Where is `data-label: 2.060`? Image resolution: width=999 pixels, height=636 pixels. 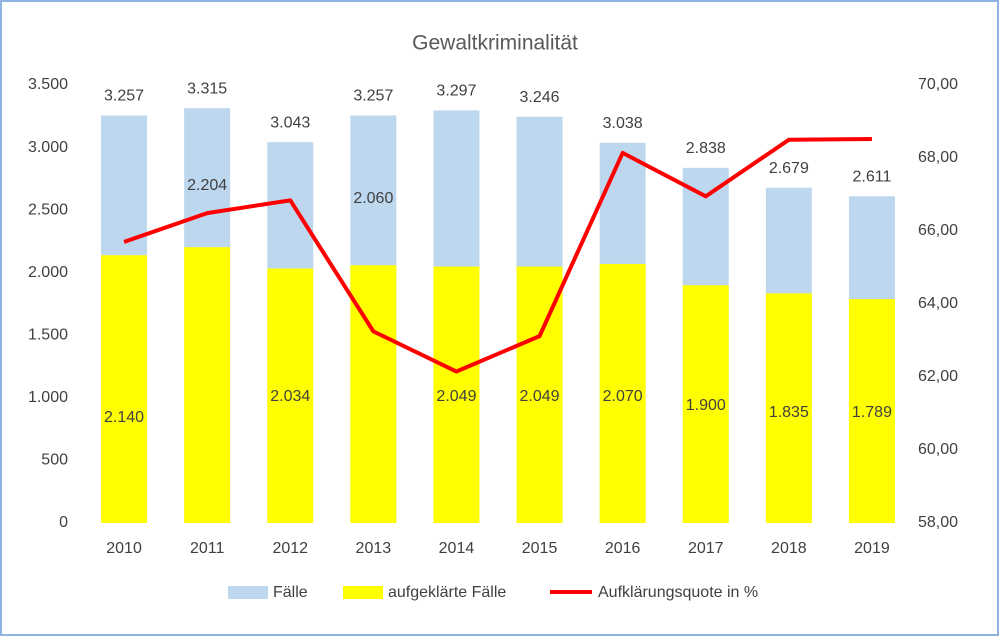
data-label: 2.060 is located at coordinates (373, 198).